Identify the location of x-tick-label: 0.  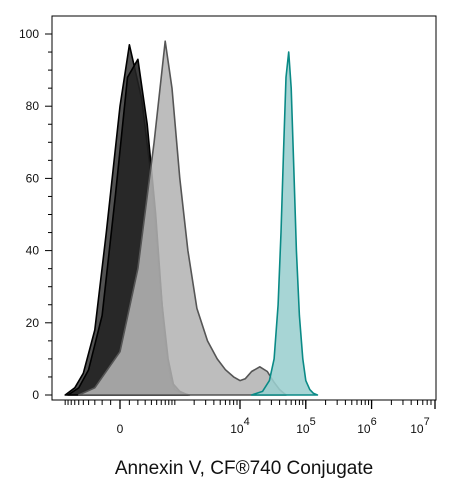
(120, 429).